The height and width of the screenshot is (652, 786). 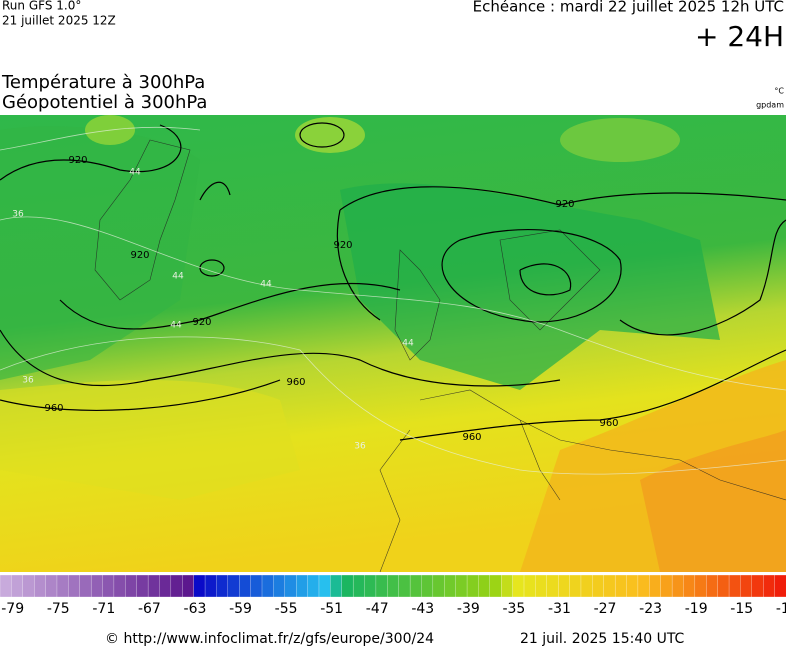 What do you see at coordinates (240, 609) in the screenshot?
I see `colorbar-tick-label: -59` at bounding box center [240, 609].